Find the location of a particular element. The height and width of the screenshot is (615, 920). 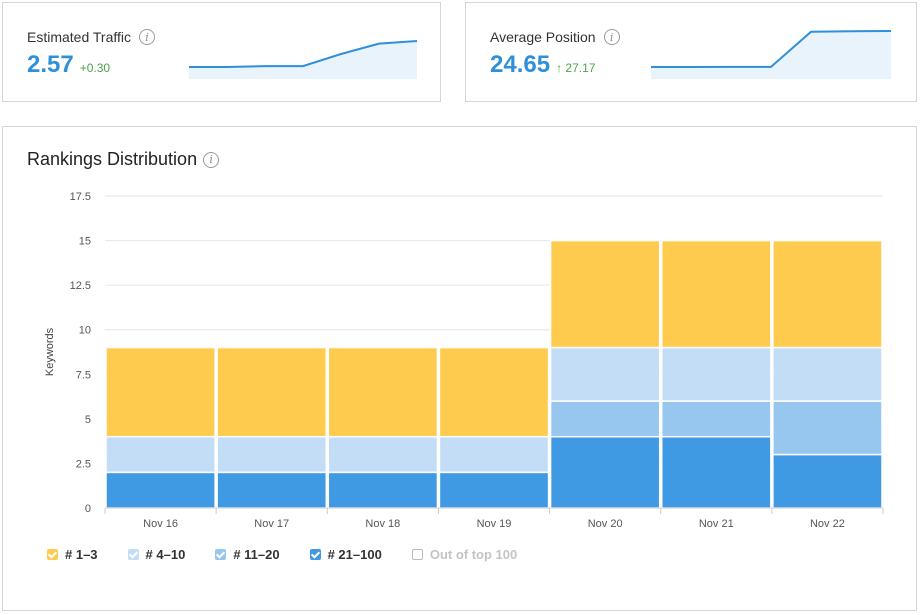

average-position-delta: ↑ 27.17 is located at coordinates (575, 68).